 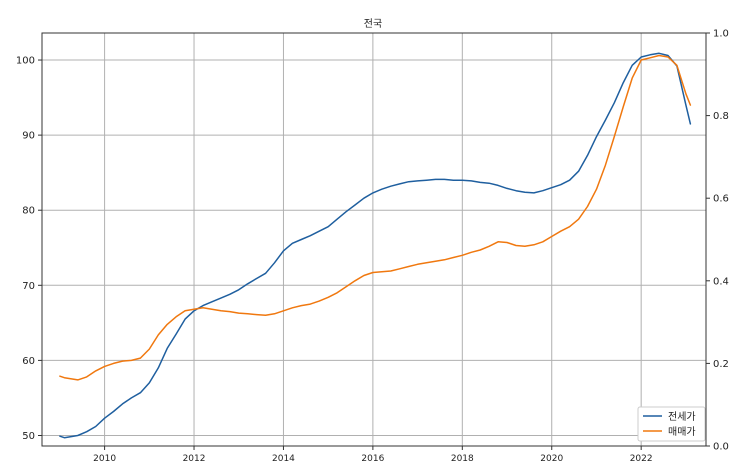 What do you see at coordinates (462, 459) in the screenshot?
I see `x-tick-label: 2018` at bounding box center [462, 459].